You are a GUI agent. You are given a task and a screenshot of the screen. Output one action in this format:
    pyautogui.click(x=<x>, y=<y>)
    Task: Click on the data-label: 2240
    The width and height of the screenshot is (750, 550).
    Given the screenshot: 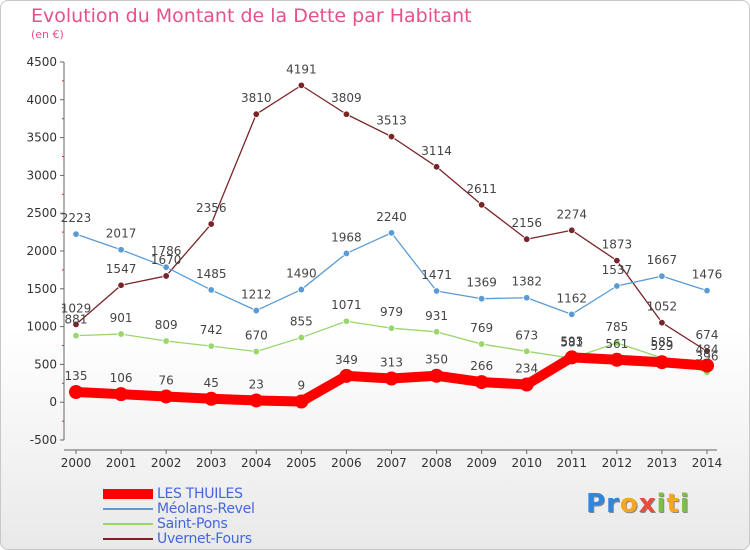 What is the action you would take?
    pyautogui.click(x=391, y=217)
    